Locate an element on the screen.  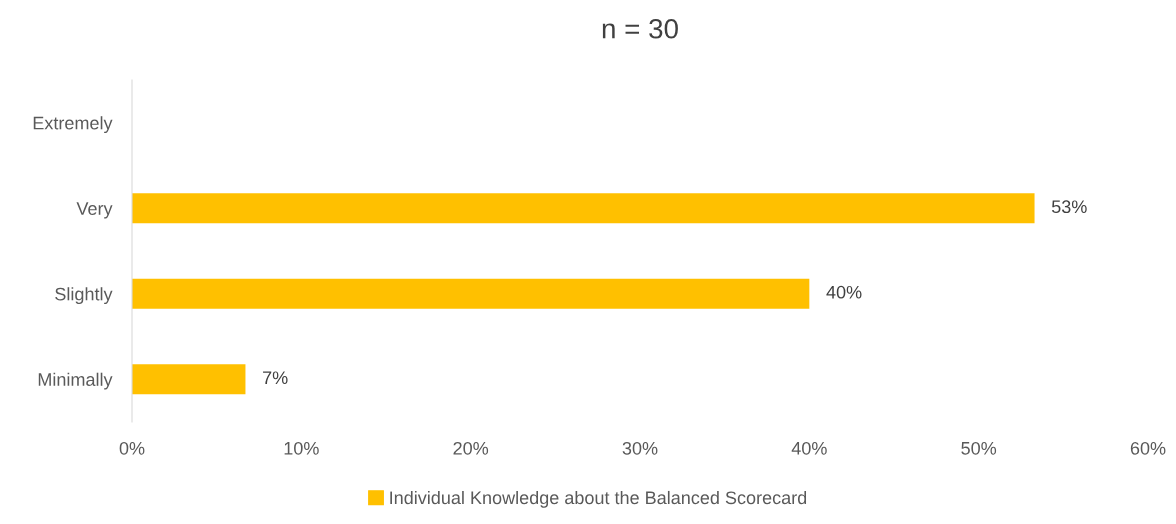
y-tick-label: Slightly is located at coordinates (84, 296).